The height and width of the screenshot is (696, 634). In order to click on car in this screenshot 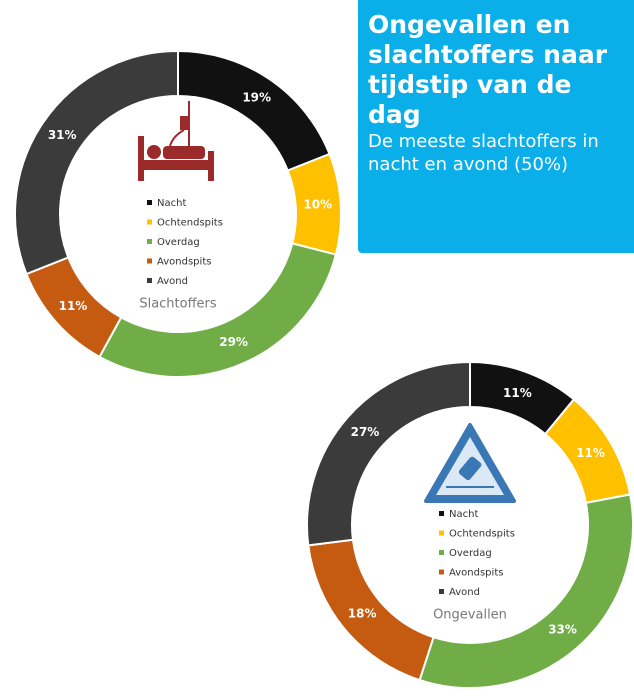, I will do `click(470, 468)`.